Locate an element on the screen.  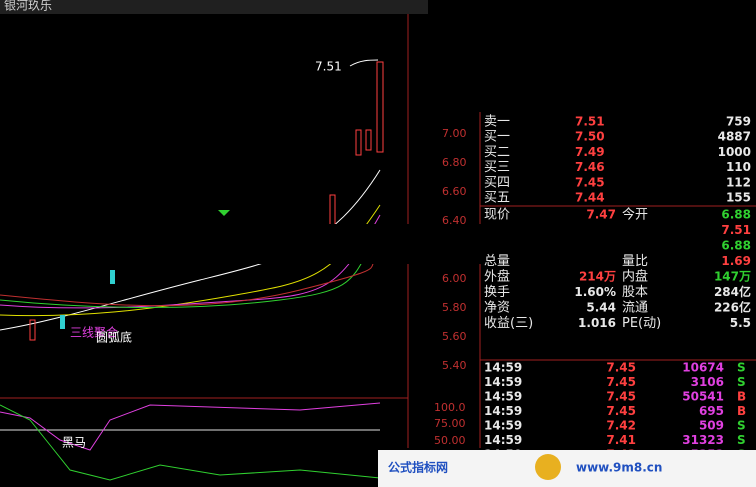
quote-value: 5.5 is located at coordinates (740, 323).